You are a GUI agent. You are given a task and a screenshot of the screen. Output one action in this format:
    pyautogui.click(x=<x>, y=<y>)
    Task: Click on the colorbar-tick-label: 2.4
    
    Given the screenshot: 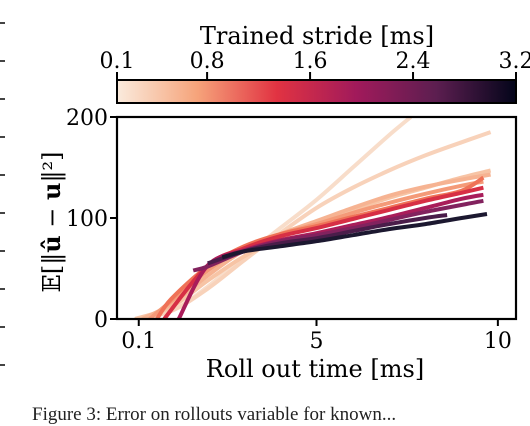 What is the action you would take?
    pyautogui.click(x=413, y=61)
    